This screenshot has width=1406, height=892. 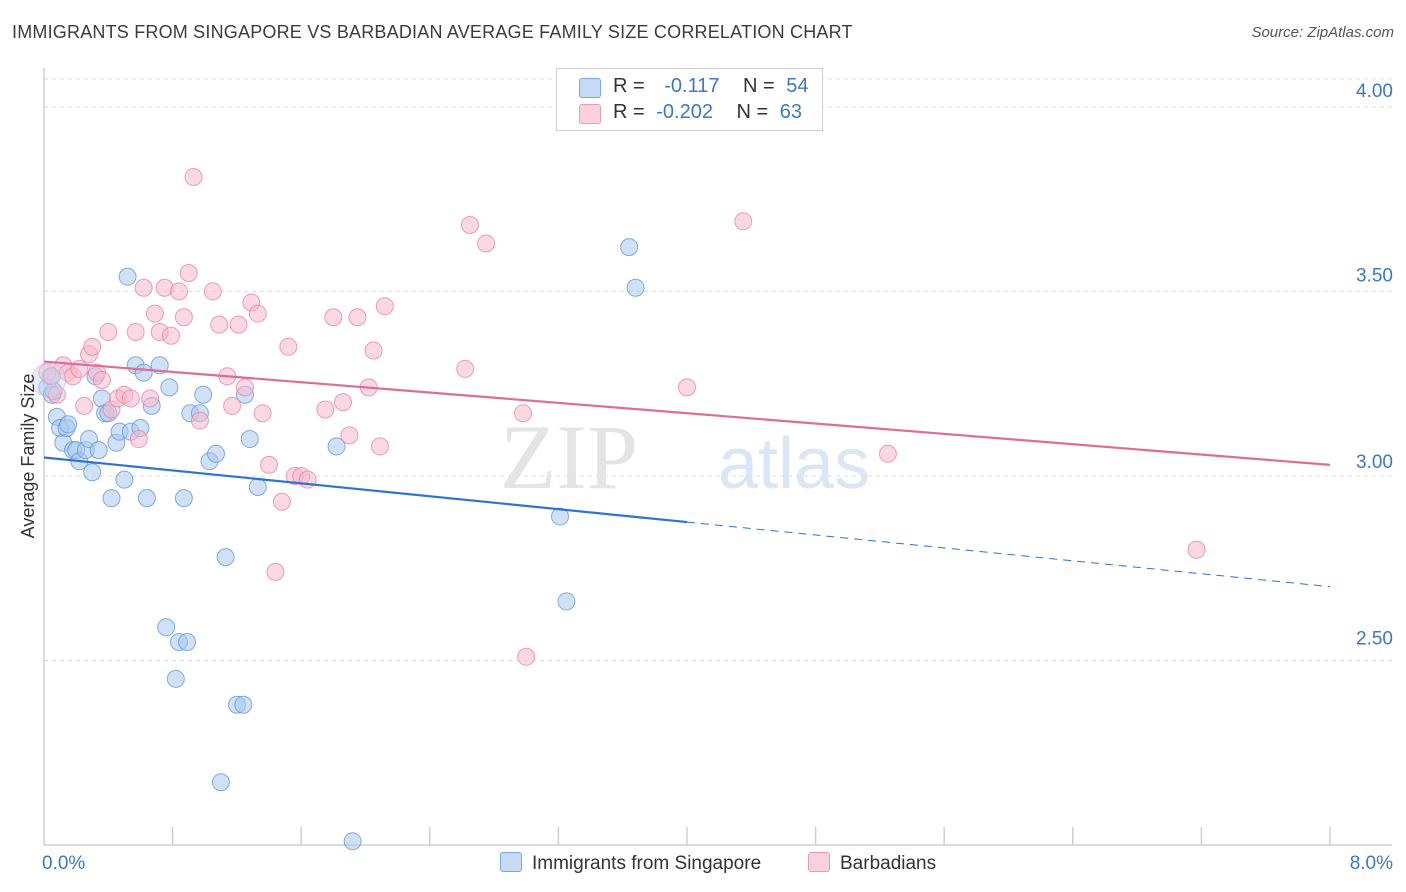 What do you see at coordinates (590, 88) in the screenshot?
I see `legend-swatch-singapore` at bounding box center [590, 88].